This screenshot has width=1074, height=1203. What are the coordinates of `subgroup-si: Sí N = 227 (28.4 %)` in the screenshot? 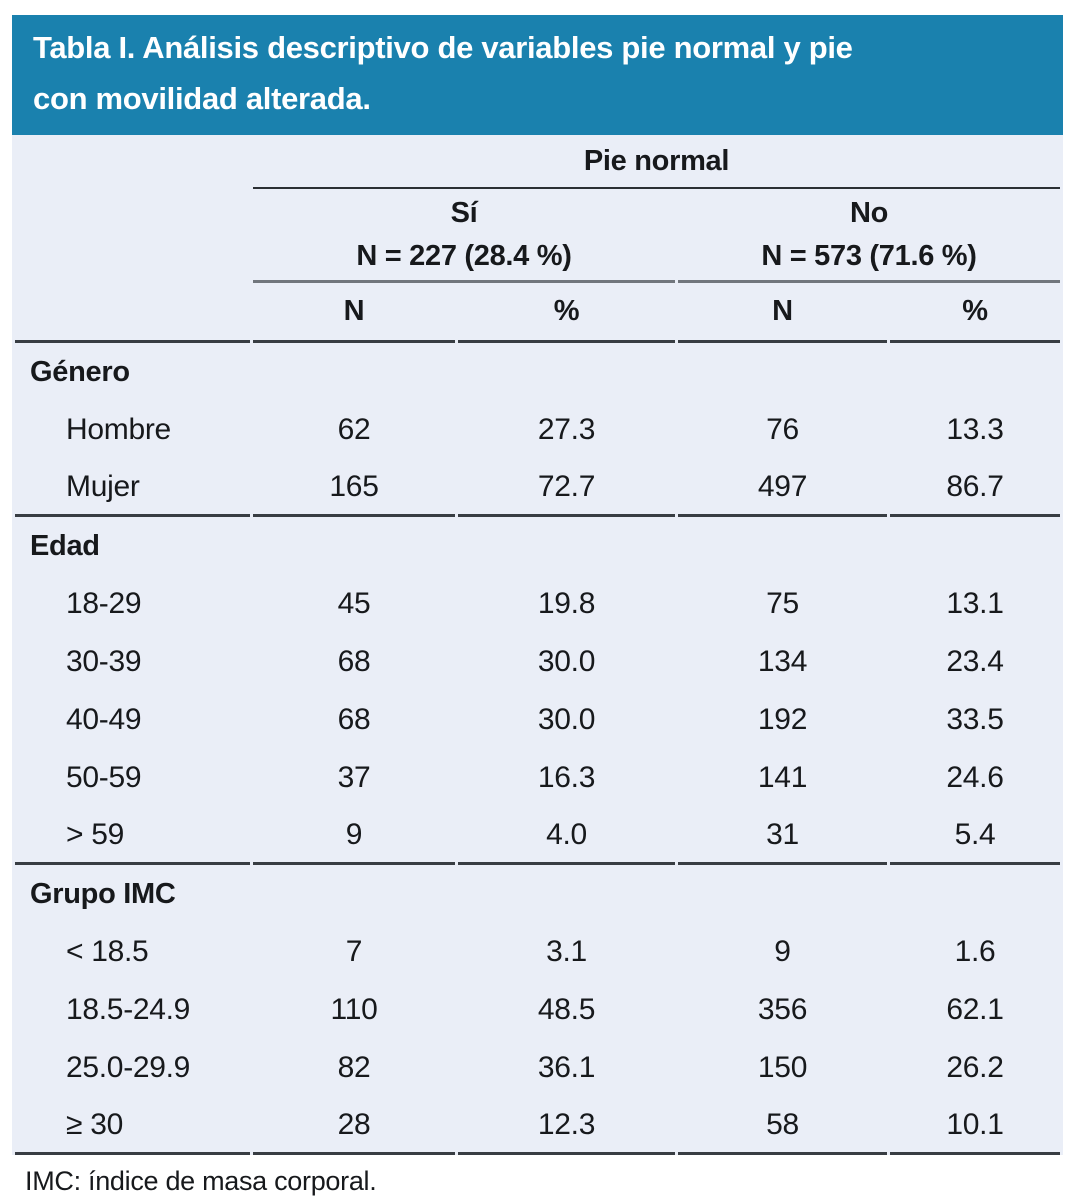 It's located at (464, 236).